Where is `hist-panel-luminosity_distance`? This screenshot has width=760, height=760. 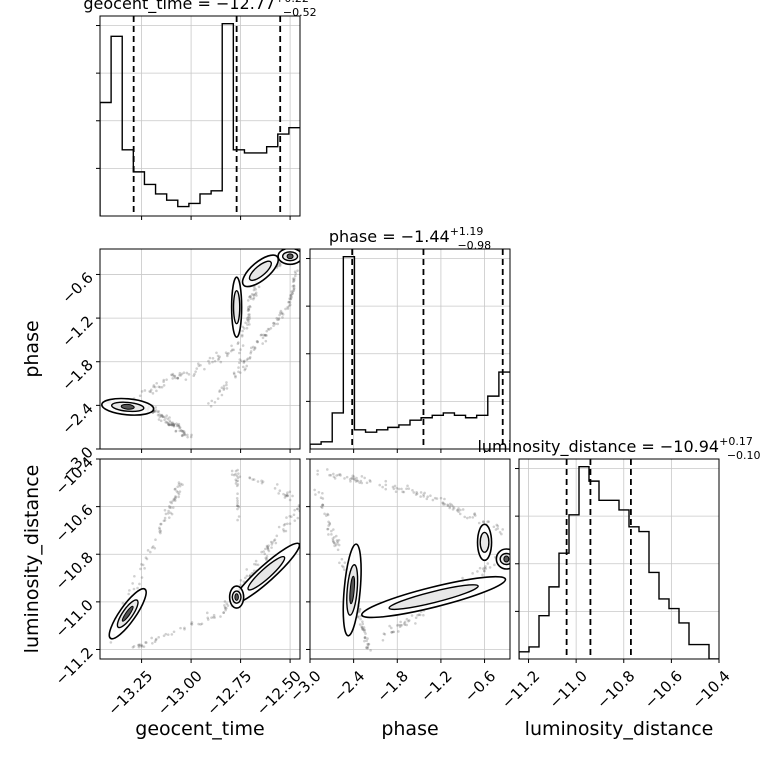 hist-panel-luminosity_distance is located at coordinates (617, 559).